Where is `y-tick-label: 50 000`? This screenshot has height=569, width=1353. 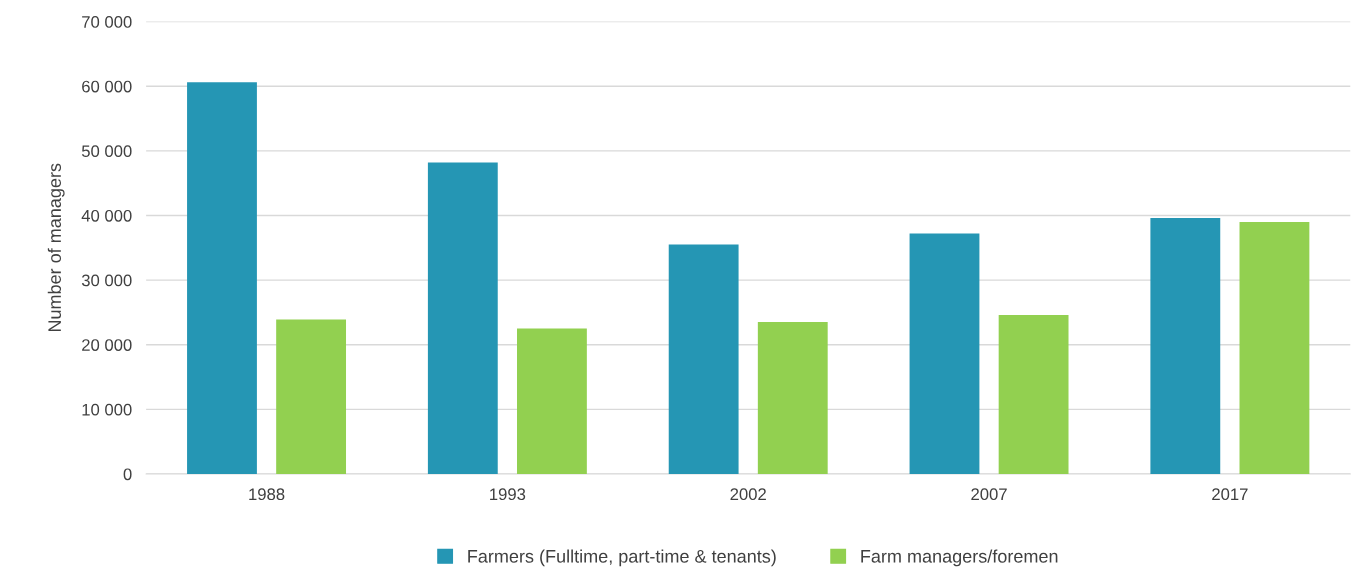 y-tick-label: 50 000 is located at coordinates (106, 151).